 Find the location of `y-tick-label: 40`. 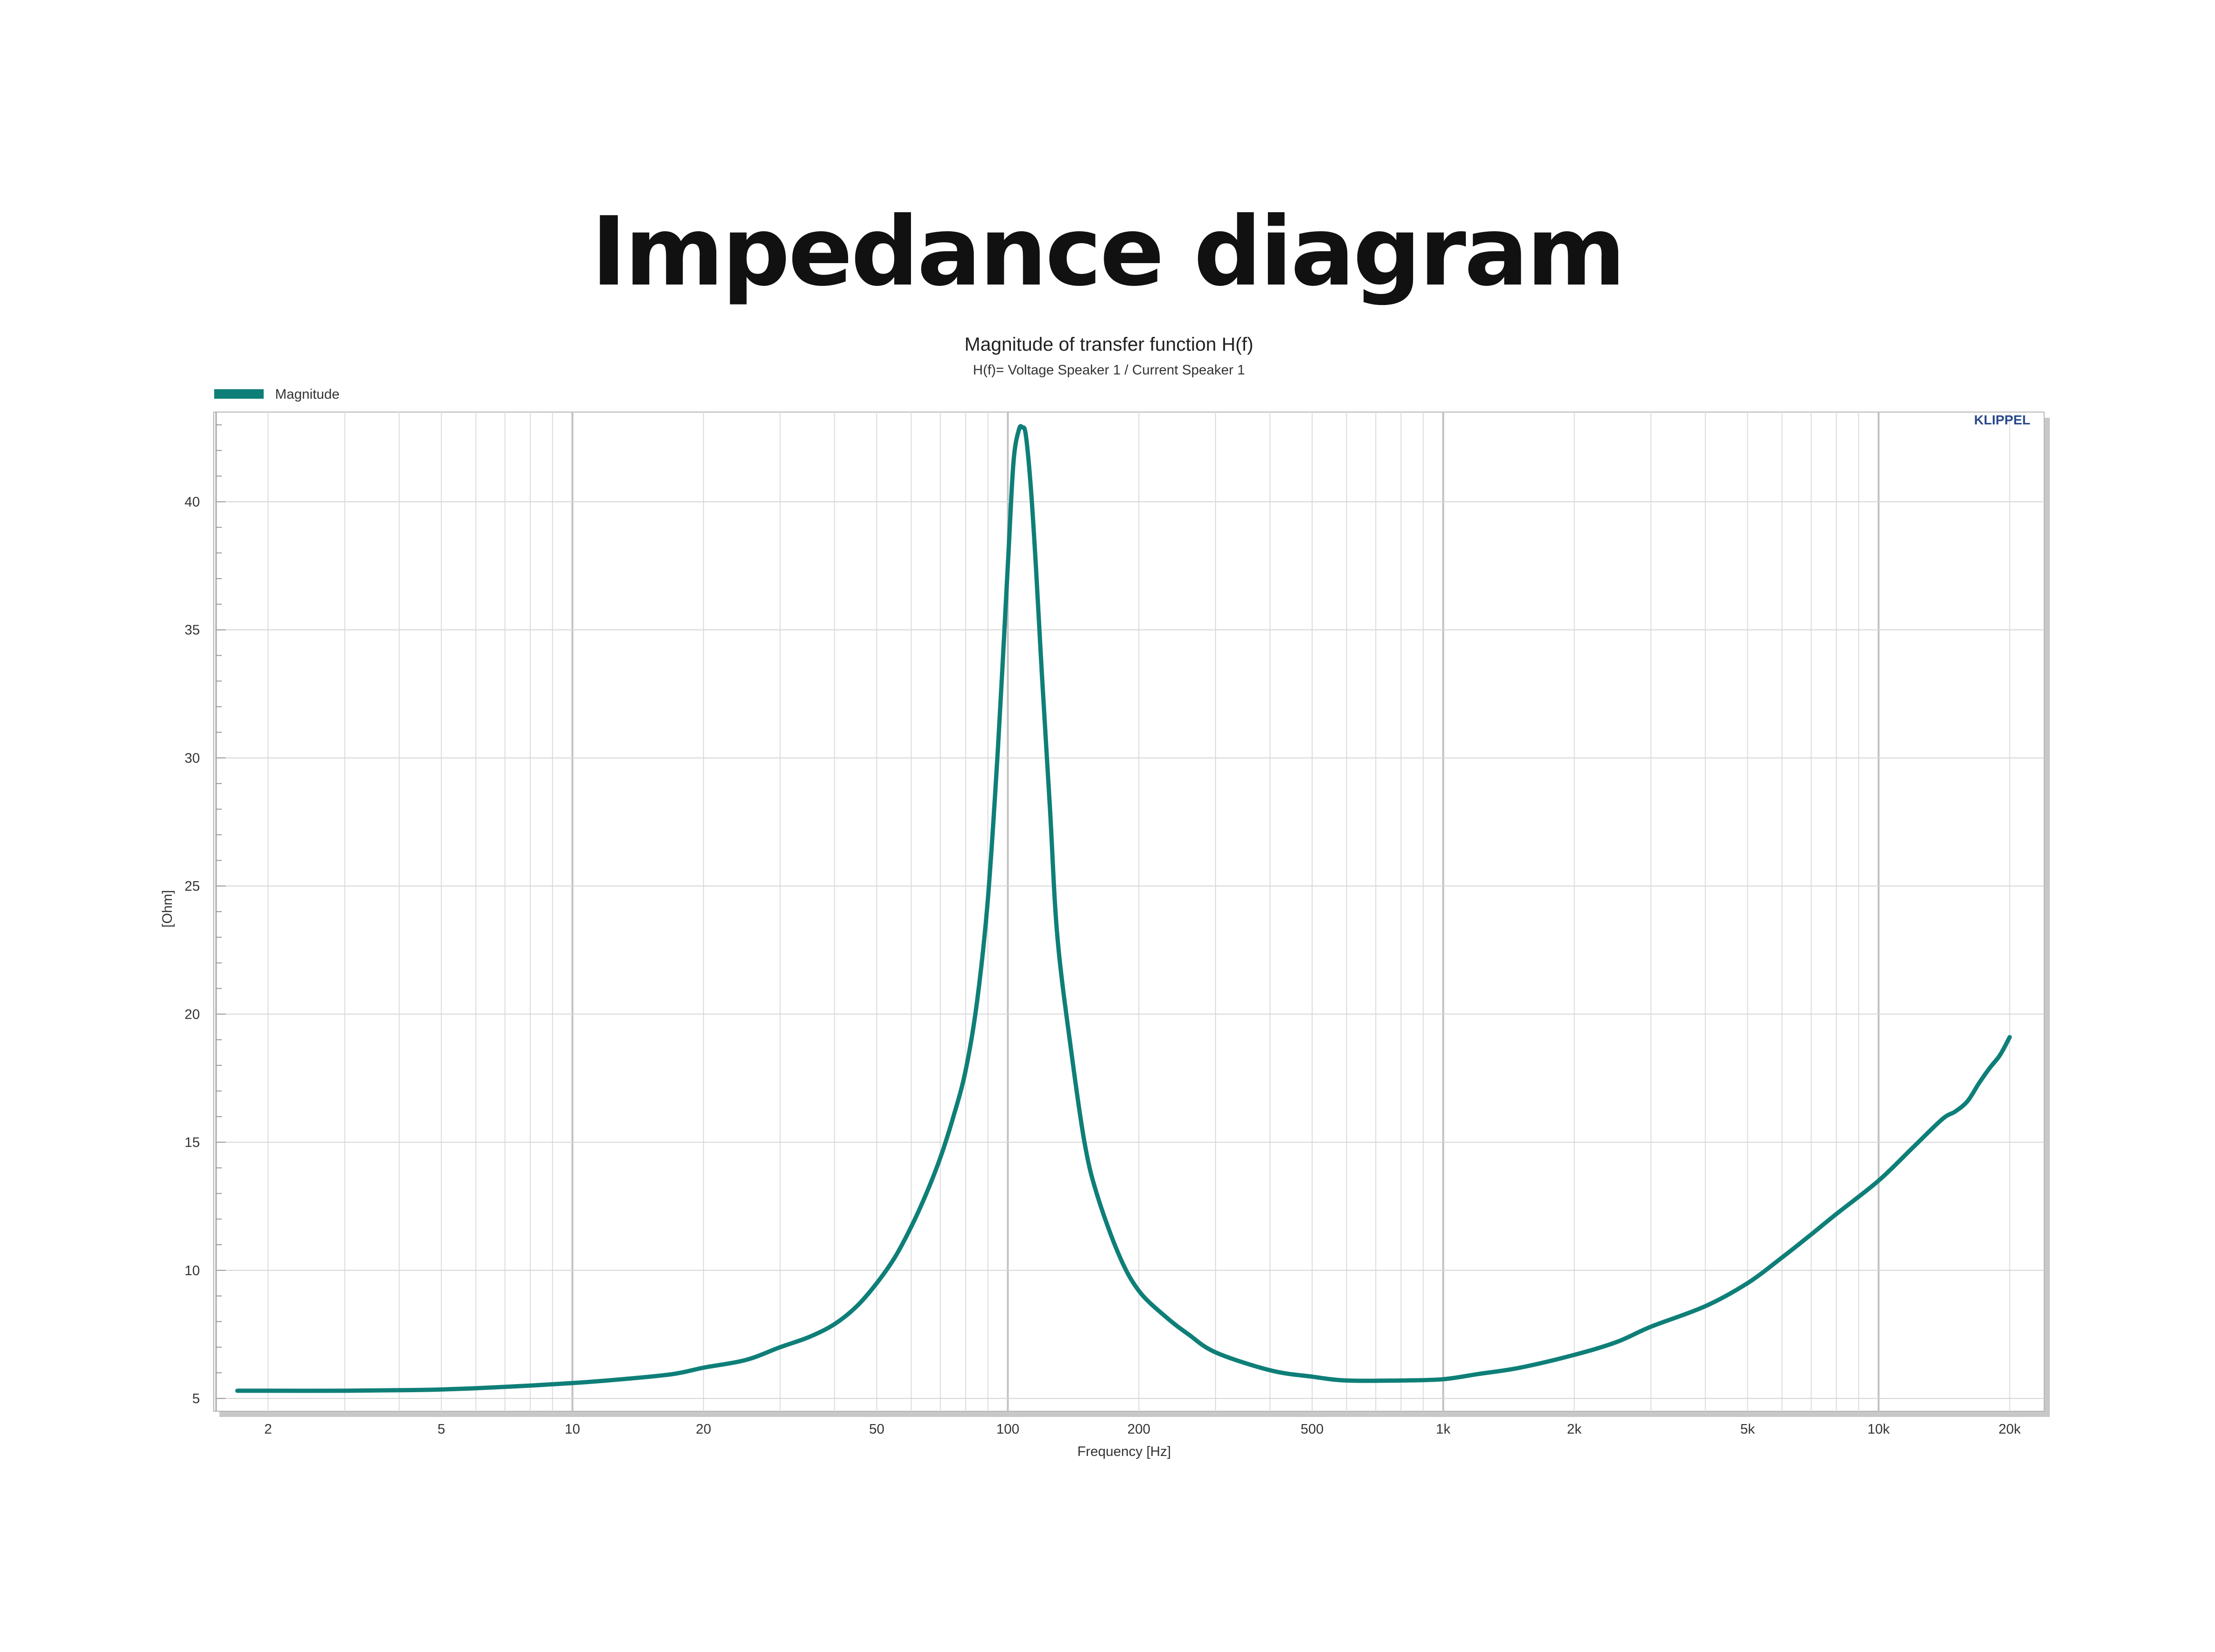

y-tick-label: 40 is located at coordinates (193, 502).